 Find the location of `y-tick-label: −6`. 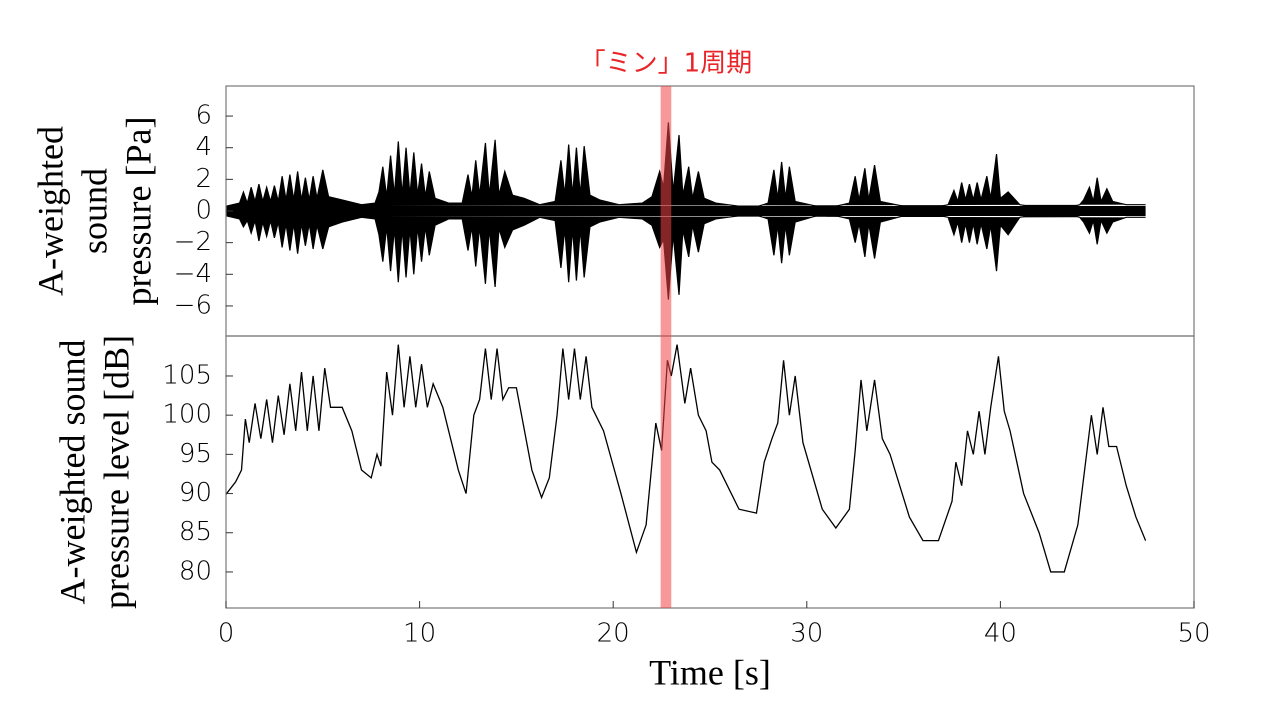

y-tick-label: −6 is located at coordinates (193, 305).